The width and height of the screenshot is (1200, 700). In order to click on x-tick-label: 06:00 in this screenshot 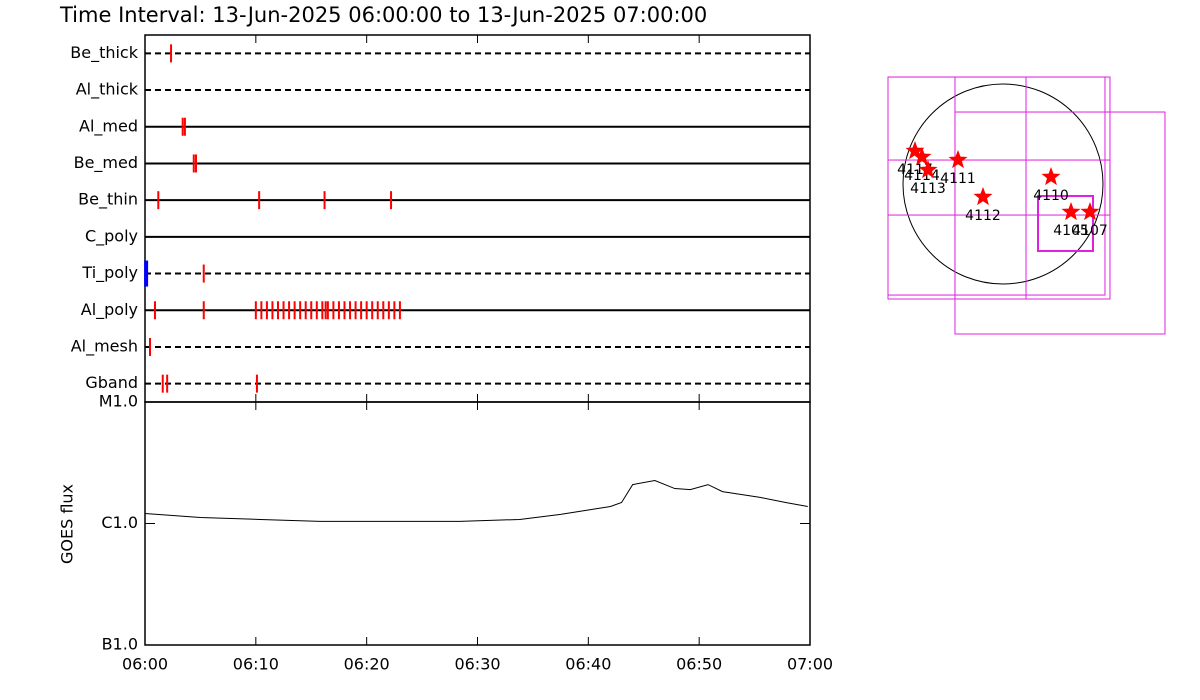, I will do `click(145, 664)`.